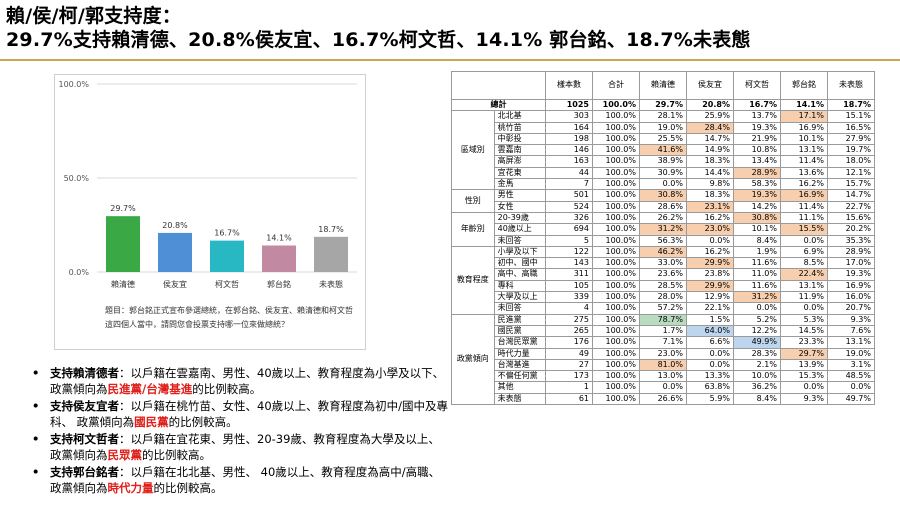 The image size is (900, 506). Describe the element at coordinates (804, 116) in the screenshot. I see `table-cell: 17.1%` at that location.